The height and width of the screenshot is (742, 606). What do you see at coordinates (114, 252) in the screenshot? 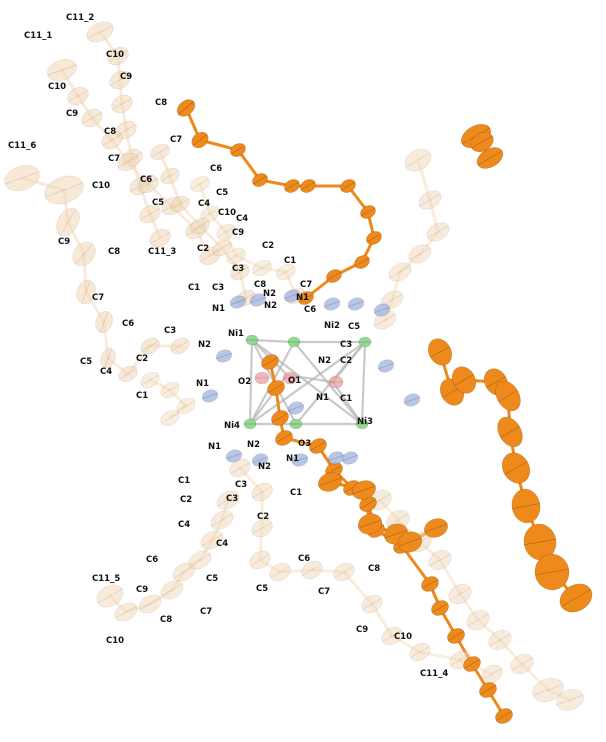
I see `atom-label-c8-c: C8` at bounding box center [114, 252].